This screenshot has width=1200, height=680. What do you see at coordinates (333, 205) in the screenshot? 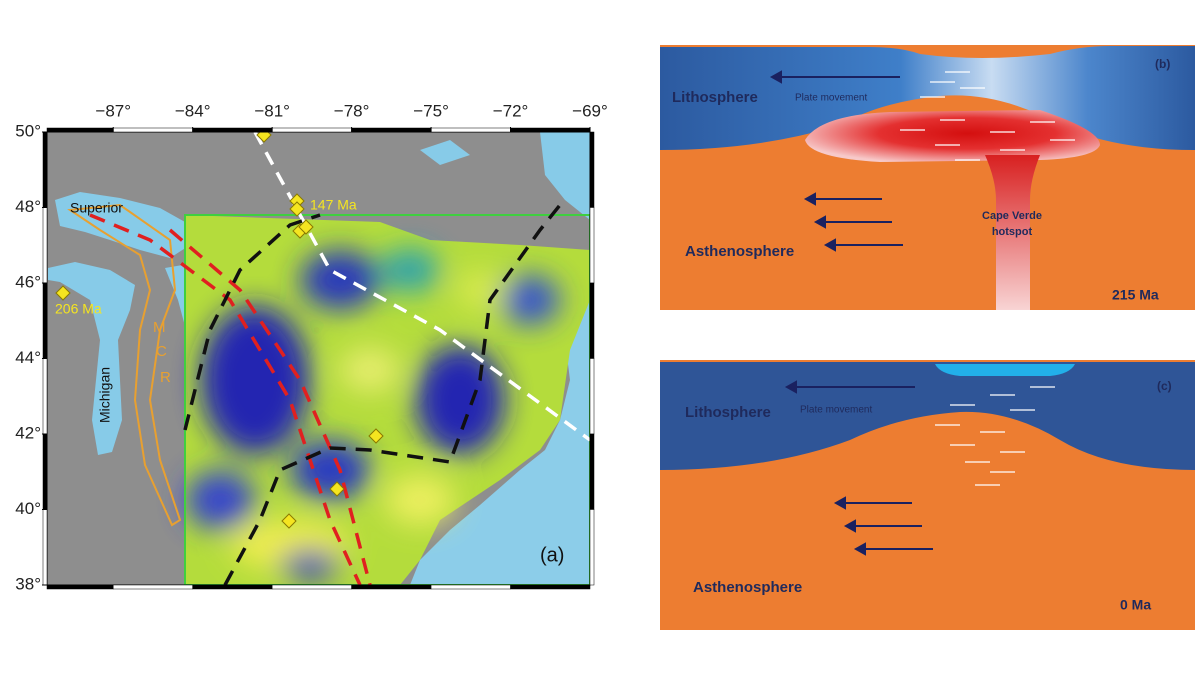
I see `age-label: 147 Ma` at bounding box center [333, 205].